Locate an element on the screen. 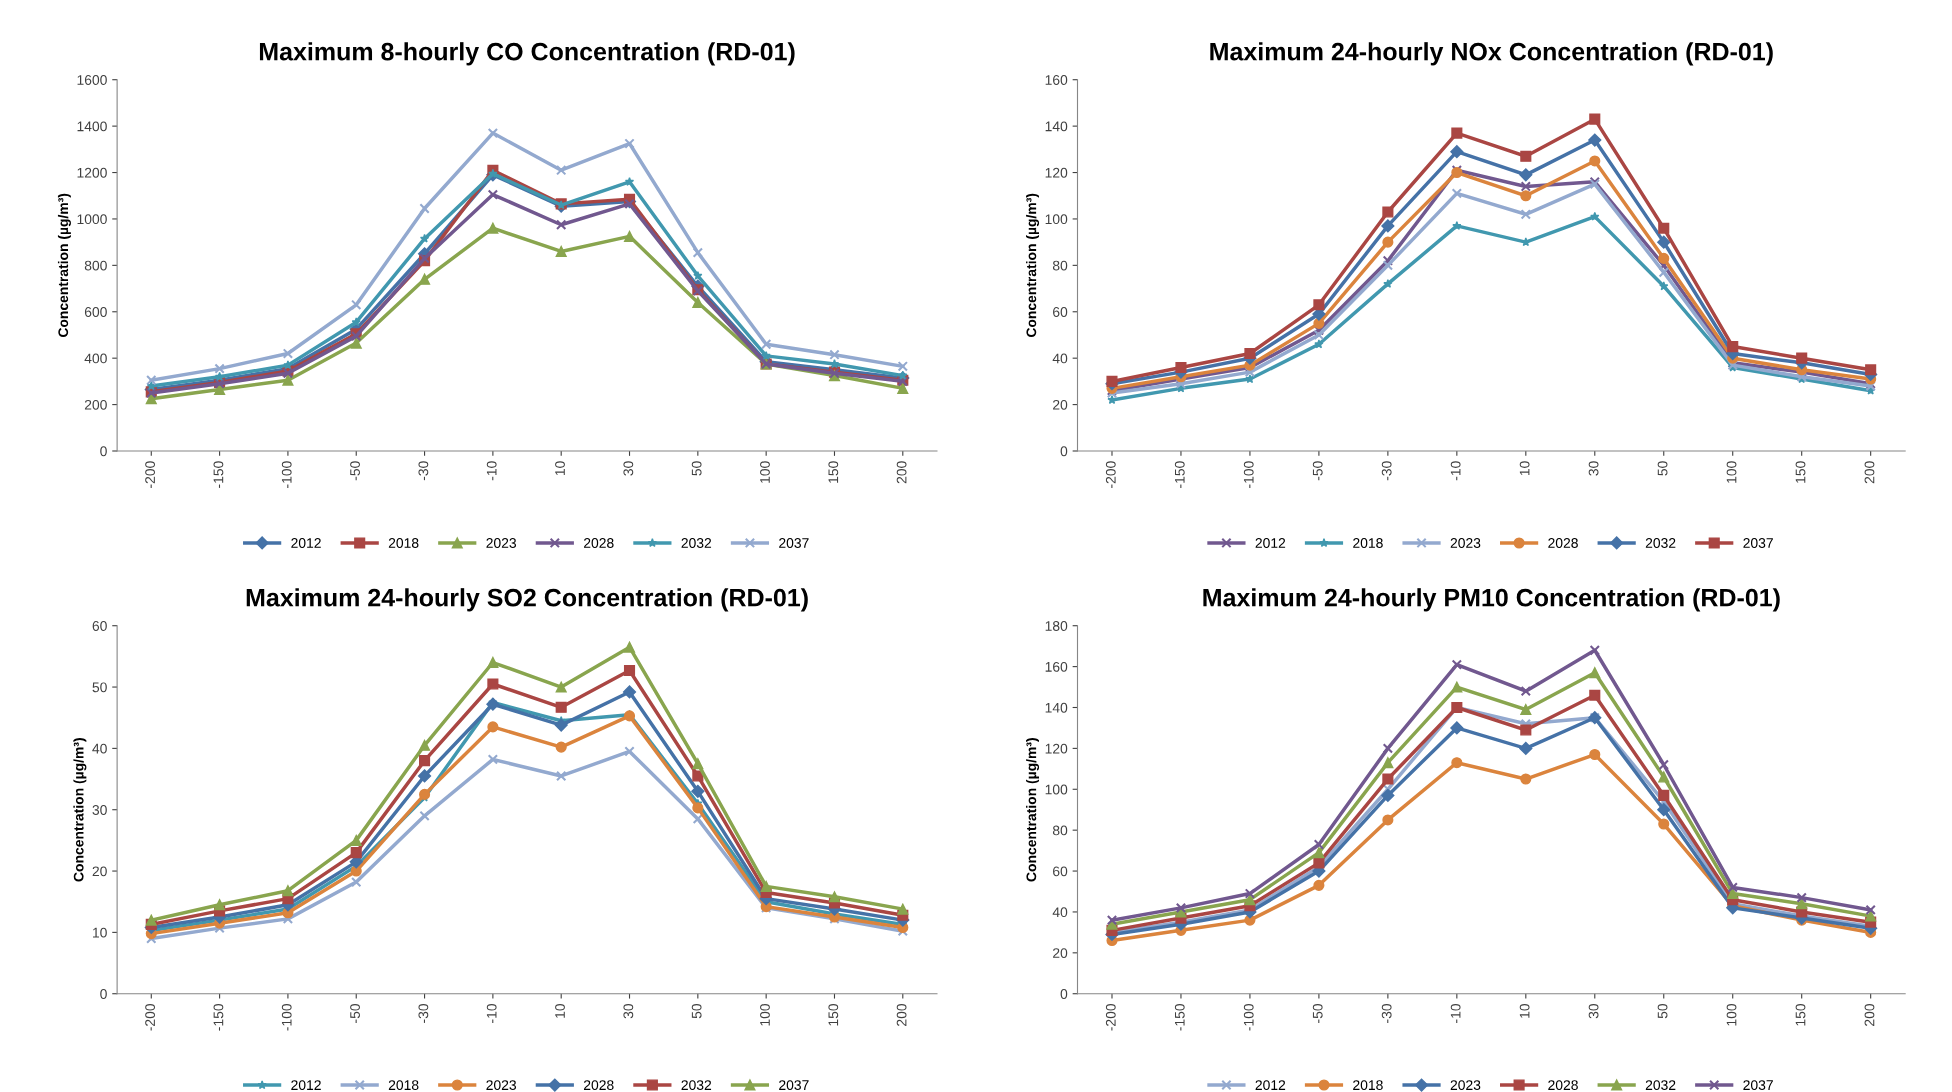  y-tick-label: 10 is located at coordinates (100, 932).